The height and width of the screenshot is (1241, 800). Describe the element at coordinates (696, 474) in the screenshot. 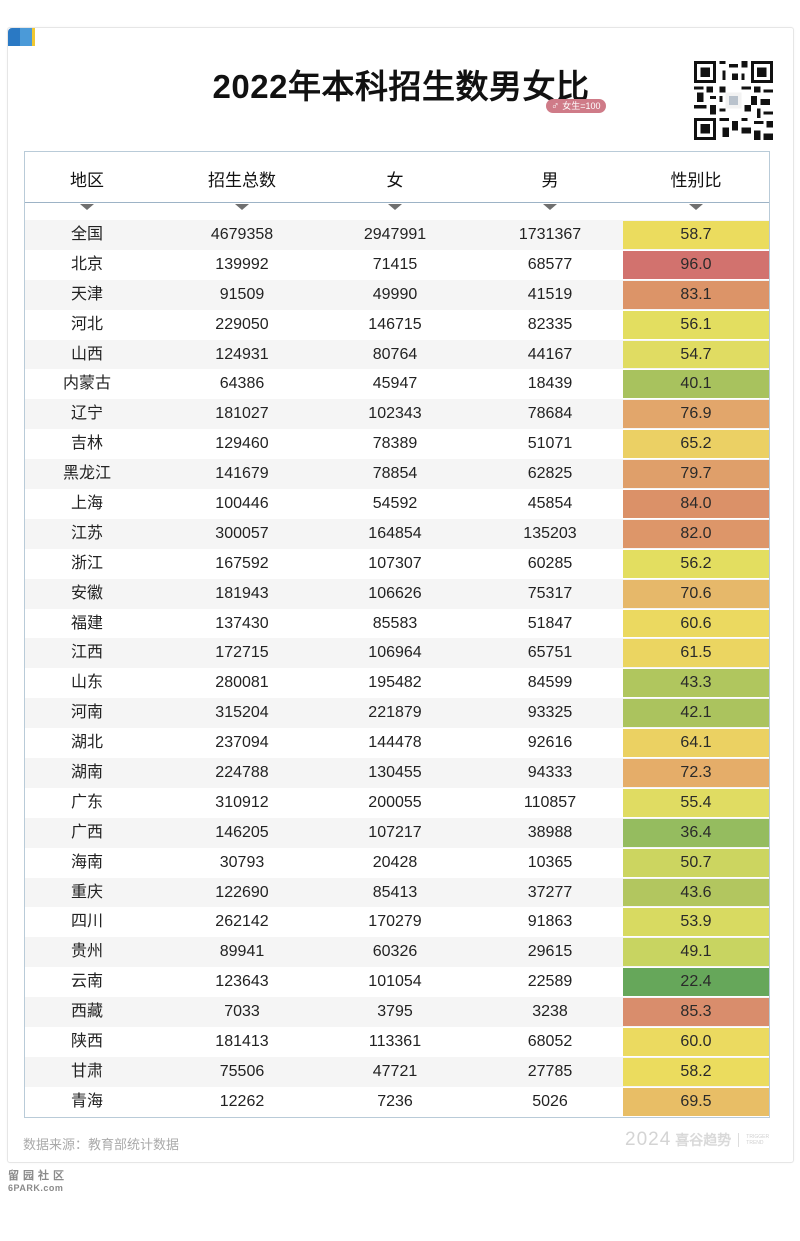

I see `cell-sex-ratio: 79.7` at that location.